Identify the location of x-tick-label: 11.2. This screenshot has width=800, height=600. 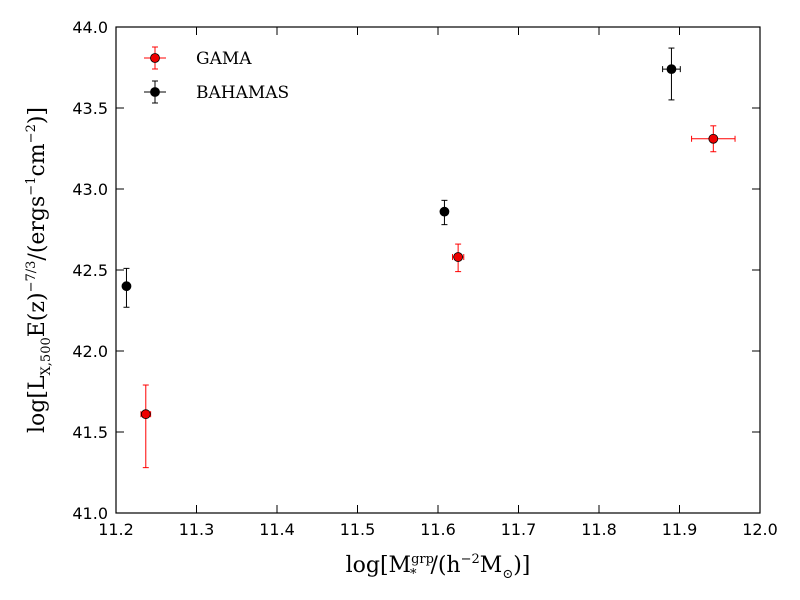
(116, 529).